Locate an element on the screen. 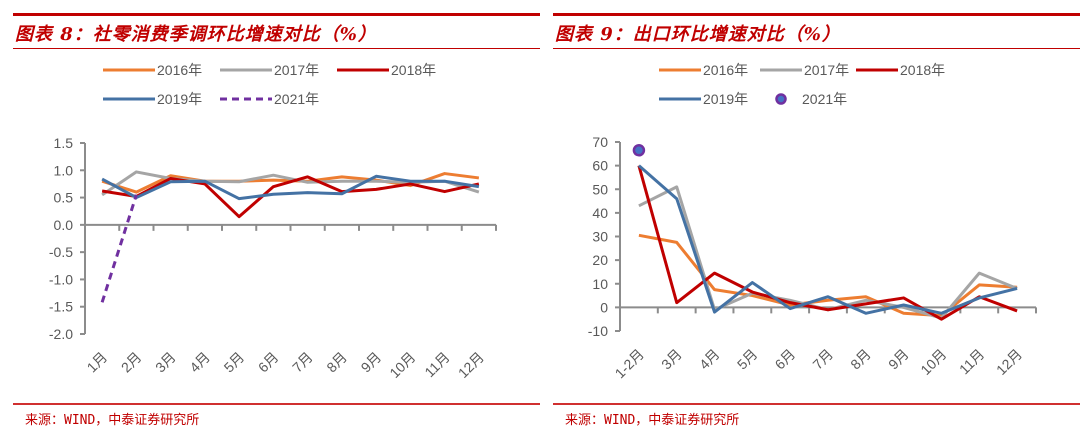  x-tick-label: 1-2月 is located at coordinates (630, 364).